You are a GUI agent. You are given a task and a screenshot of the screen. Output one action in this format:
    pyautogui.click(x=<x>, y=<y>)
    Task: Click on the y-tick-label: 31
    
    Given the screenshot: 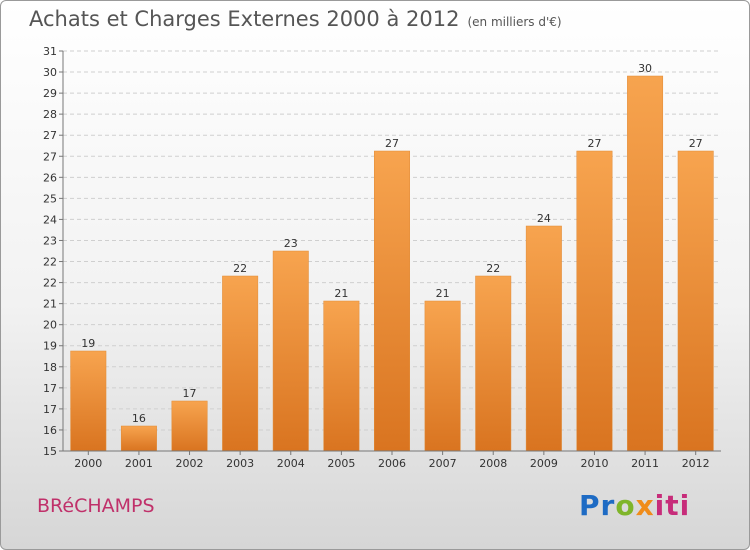 What is the action you would take?
    pyautogui.click(x=50, y=51)
    